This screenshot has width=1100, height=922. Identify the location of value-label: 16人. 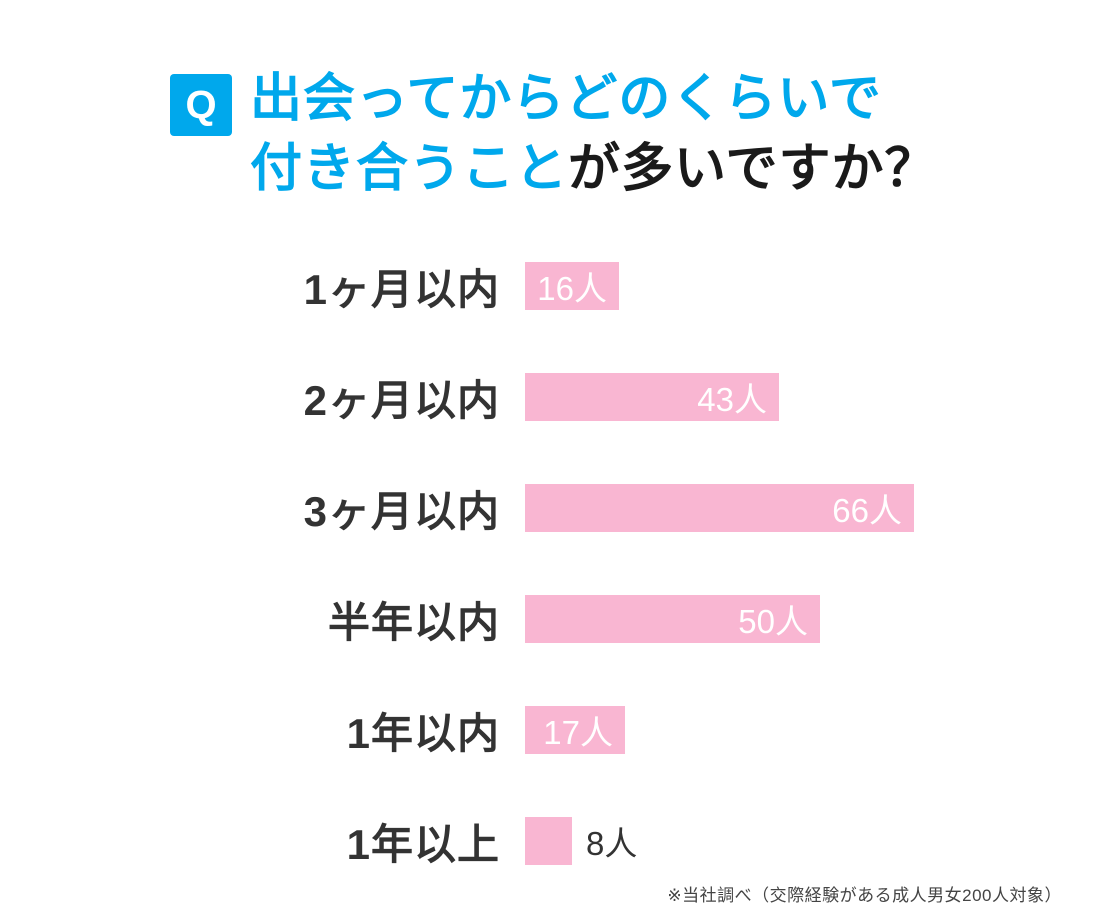
(572, 289).